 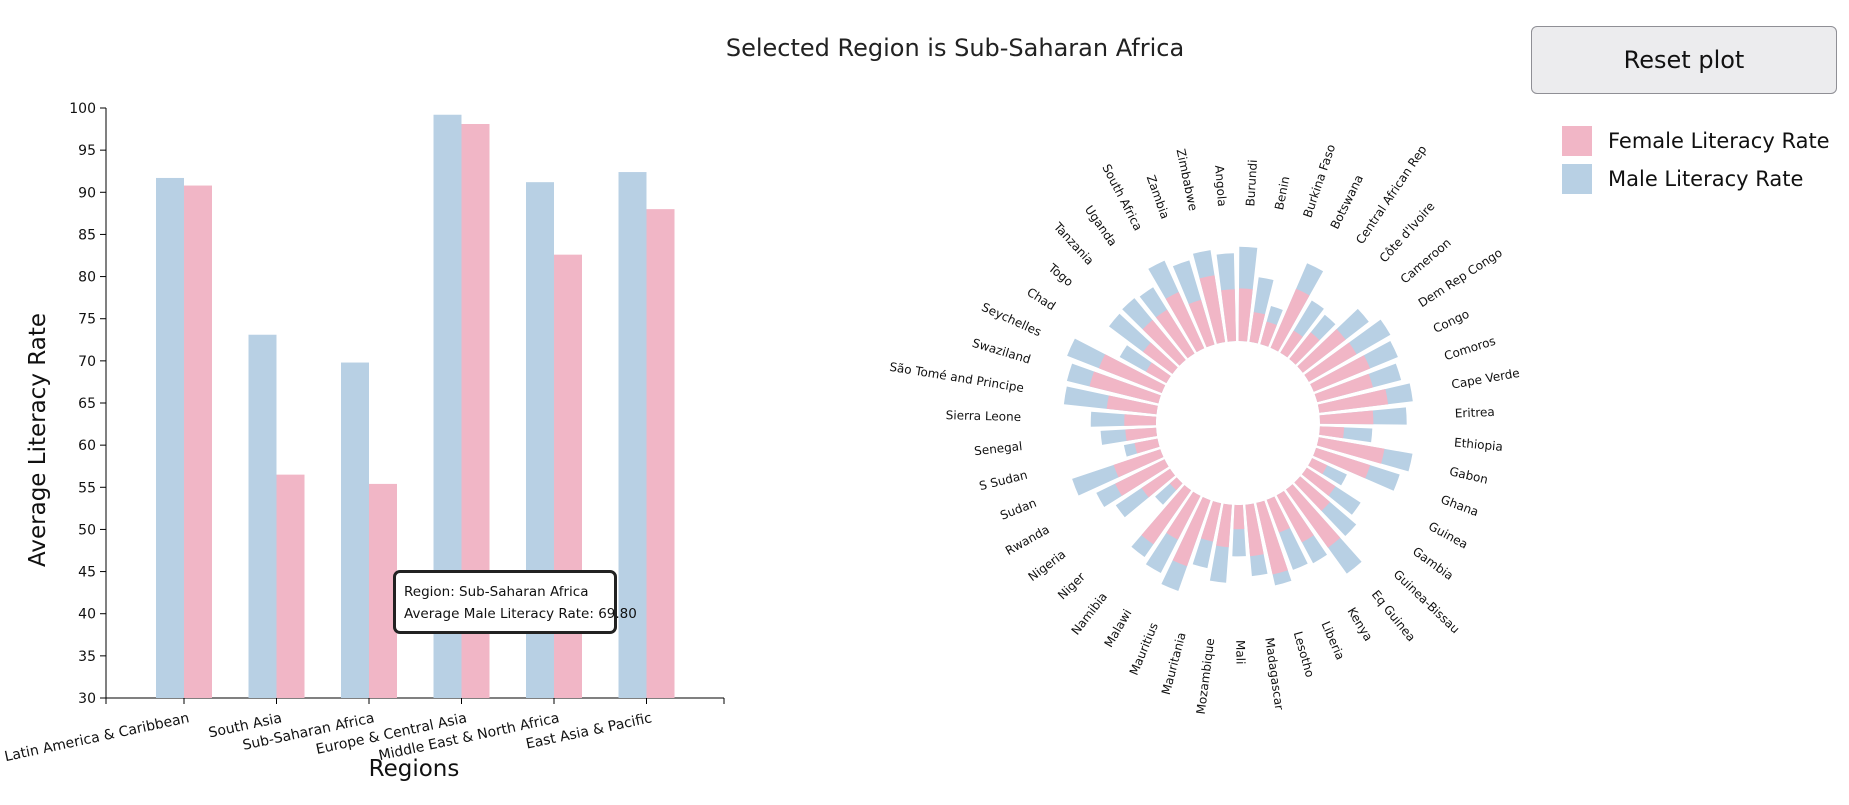 I want to click on radial-country-label: Mauritius, so click(x=1144, y=649).